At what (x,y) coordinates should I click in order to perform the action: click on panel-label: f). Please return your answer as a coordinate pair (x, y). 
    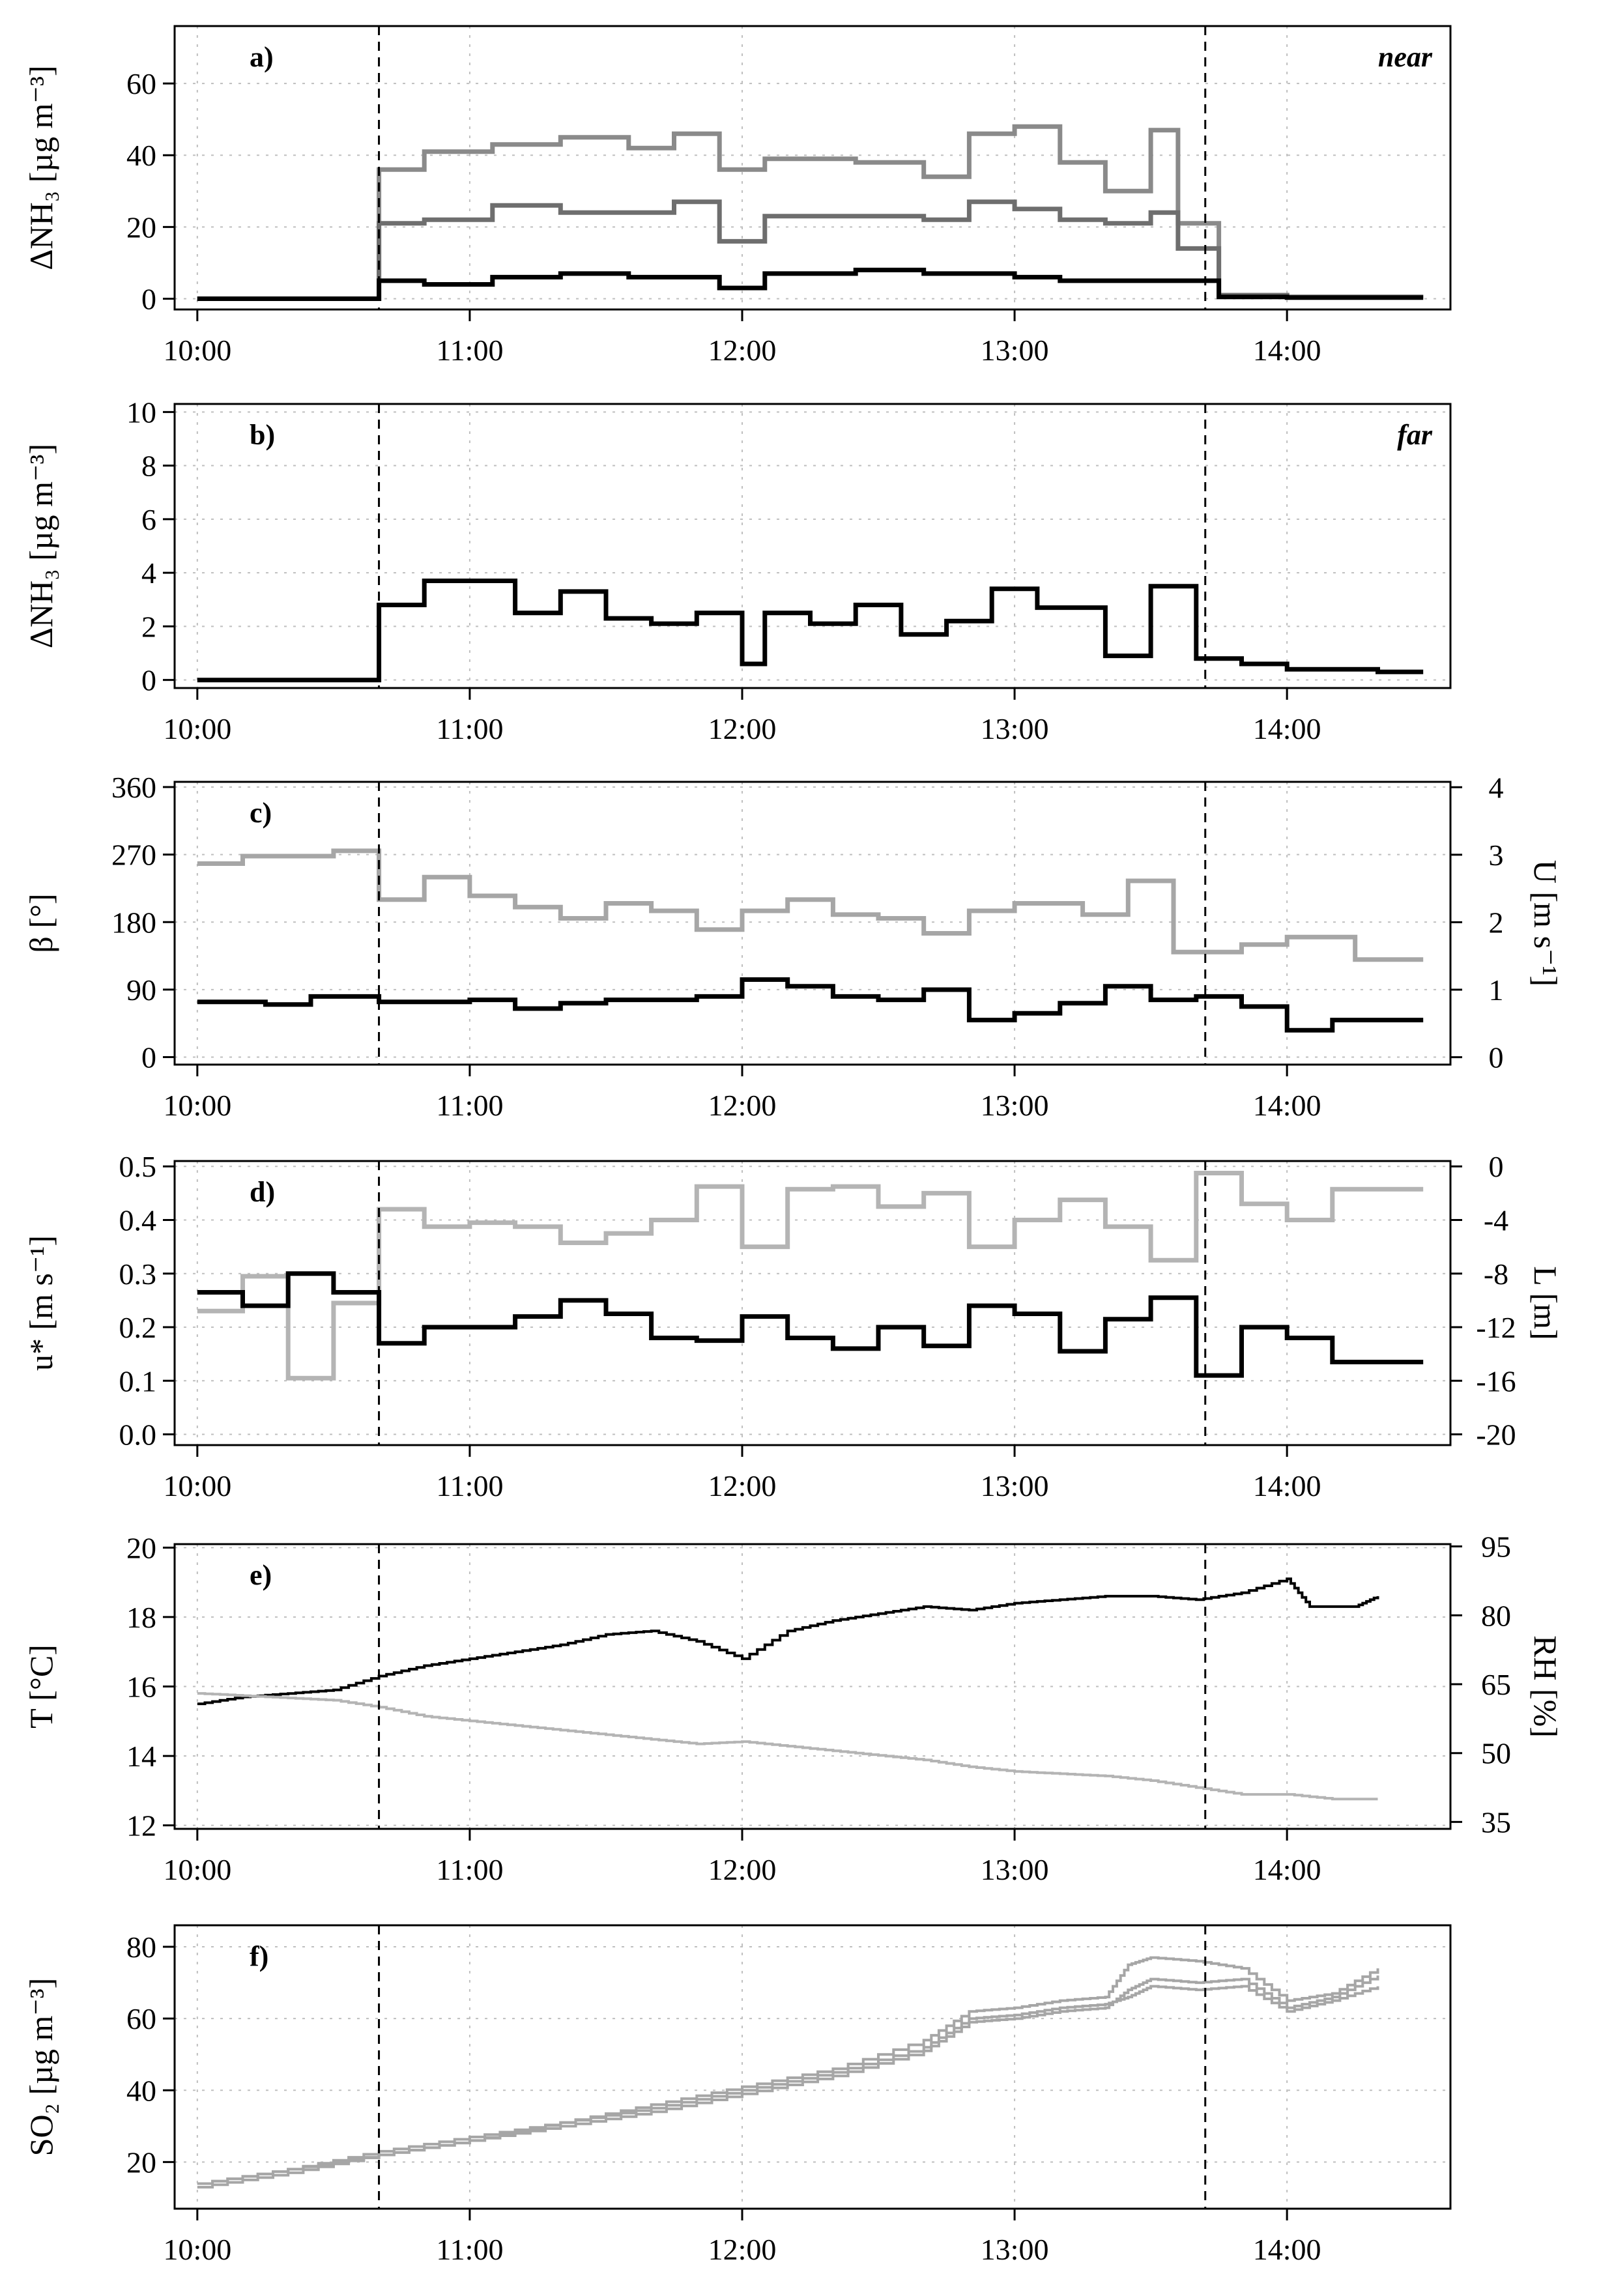
    Looking at the image, I should click on (259, 1956).